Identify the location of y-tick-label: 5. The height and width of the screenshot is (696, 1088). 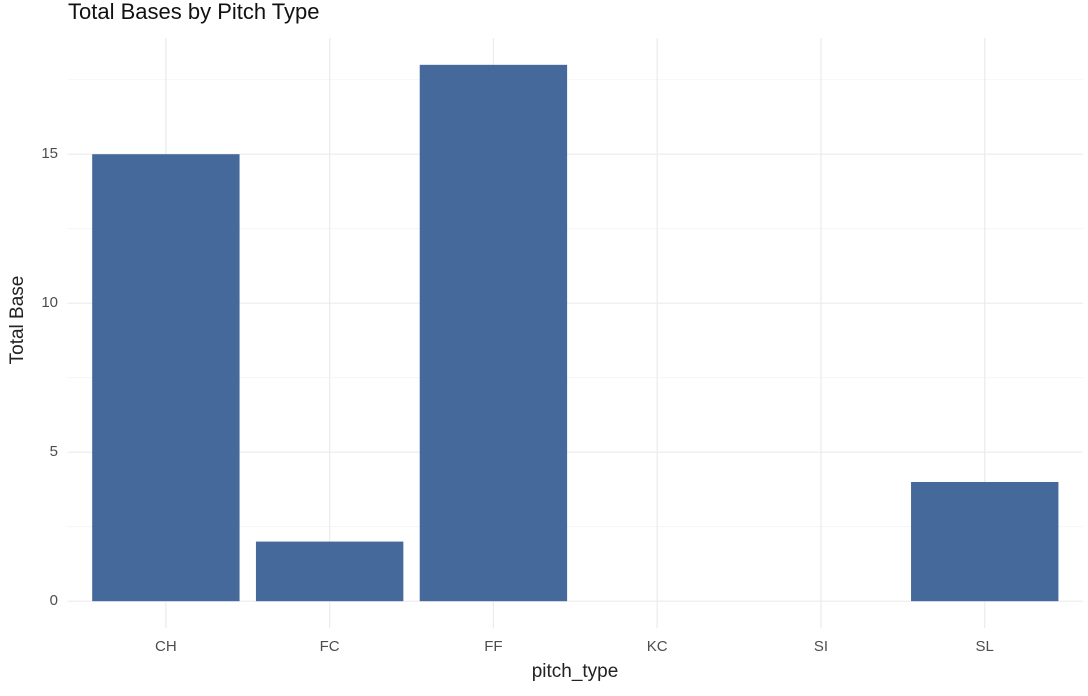
(54, 451).